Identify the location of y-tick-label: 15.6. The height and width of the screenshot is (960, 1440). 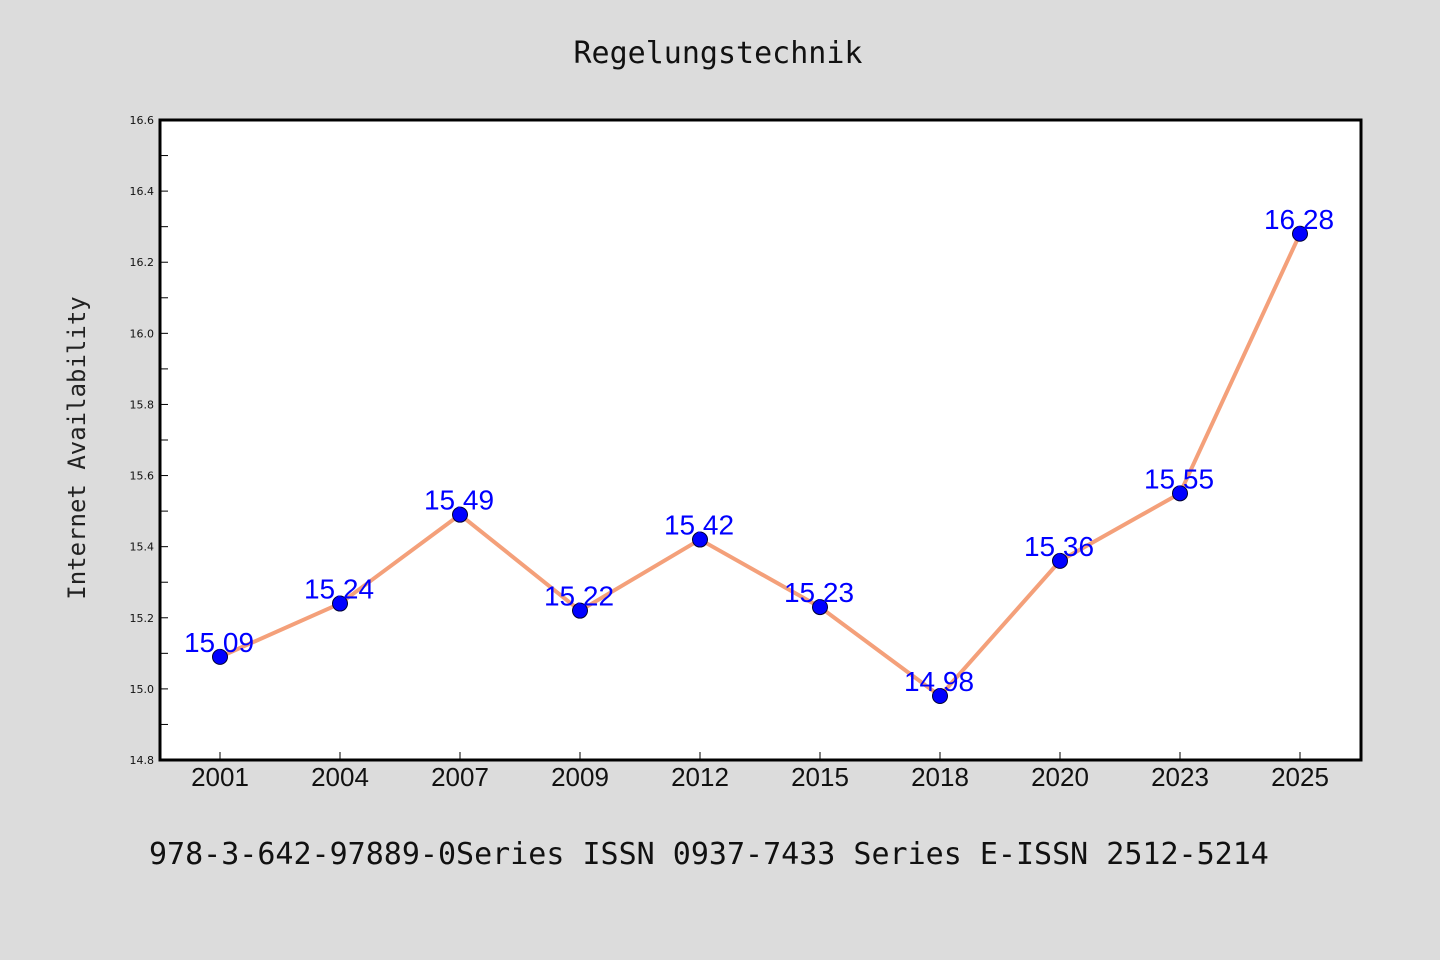
(142, 476).